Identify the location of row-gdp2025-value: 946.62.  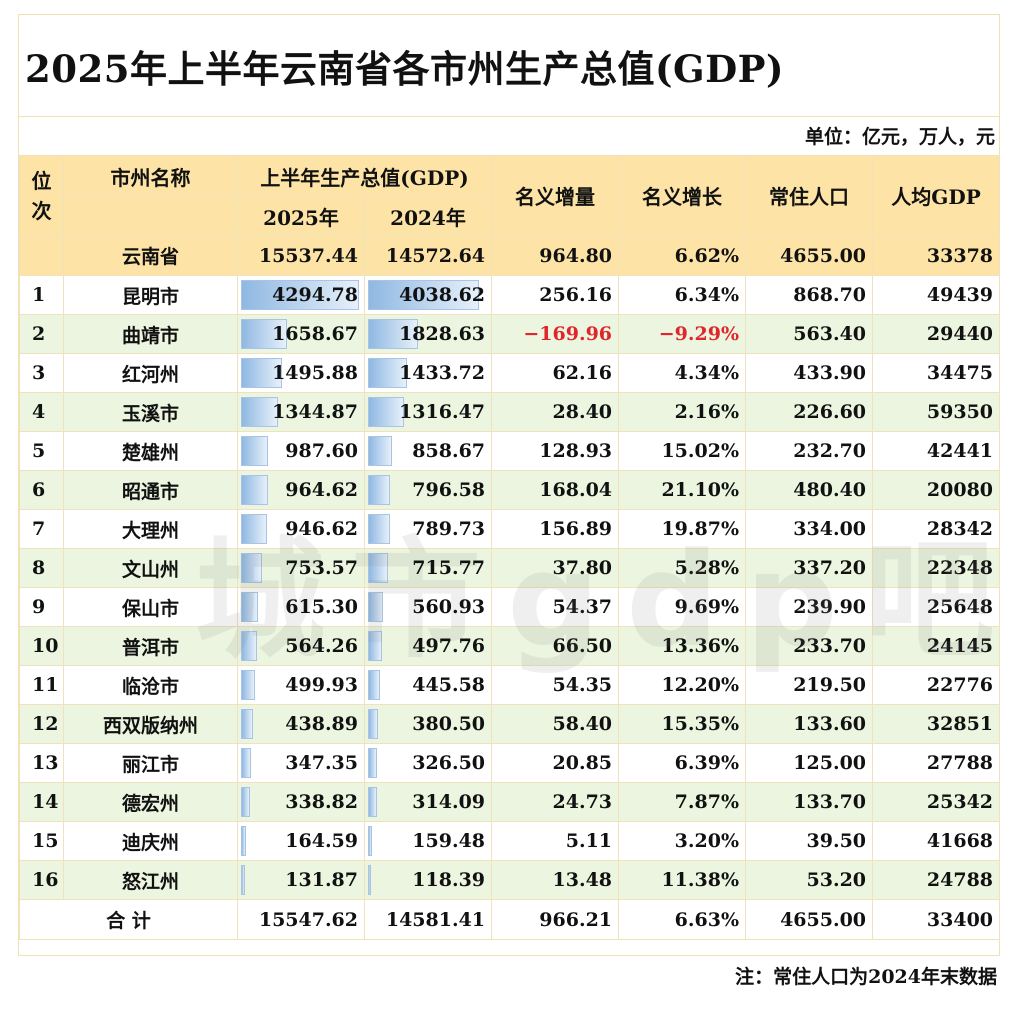
(321, 529).